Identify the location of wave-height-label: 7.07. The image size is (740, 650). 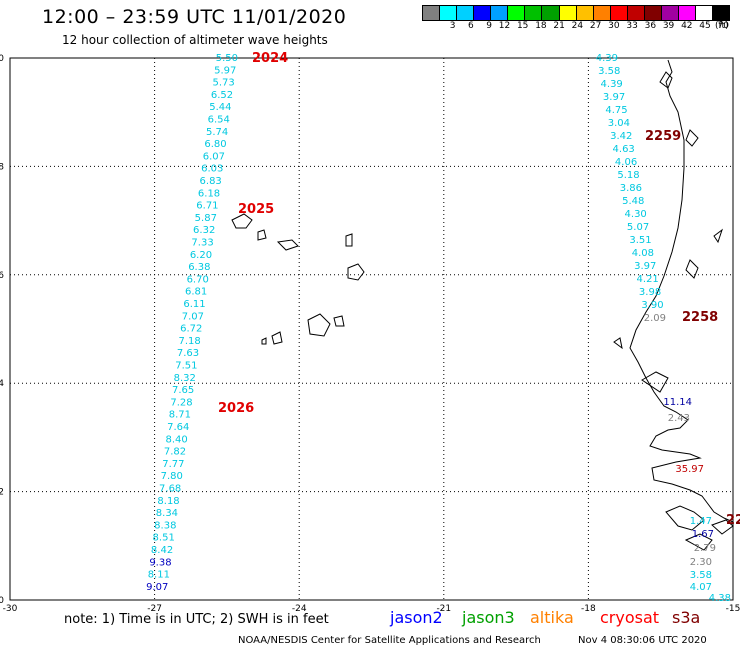
(193, 316).